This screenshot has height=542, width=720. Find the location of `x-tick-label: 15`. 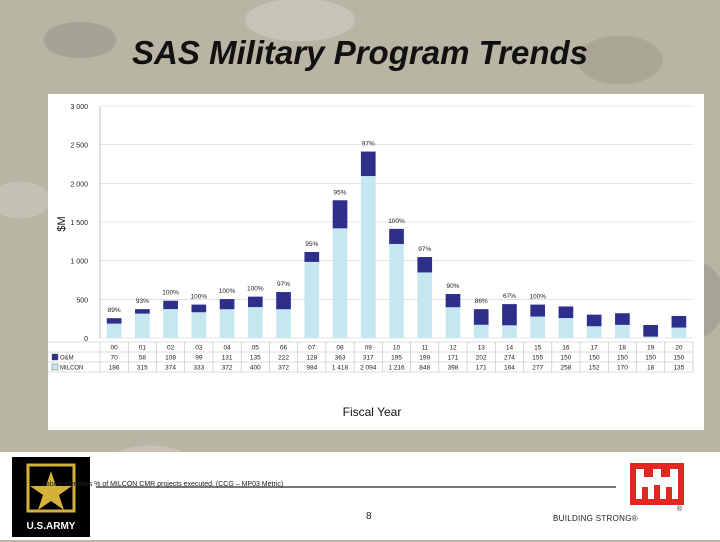

x-tick-label: 15 is located at coordinates (538, 348).